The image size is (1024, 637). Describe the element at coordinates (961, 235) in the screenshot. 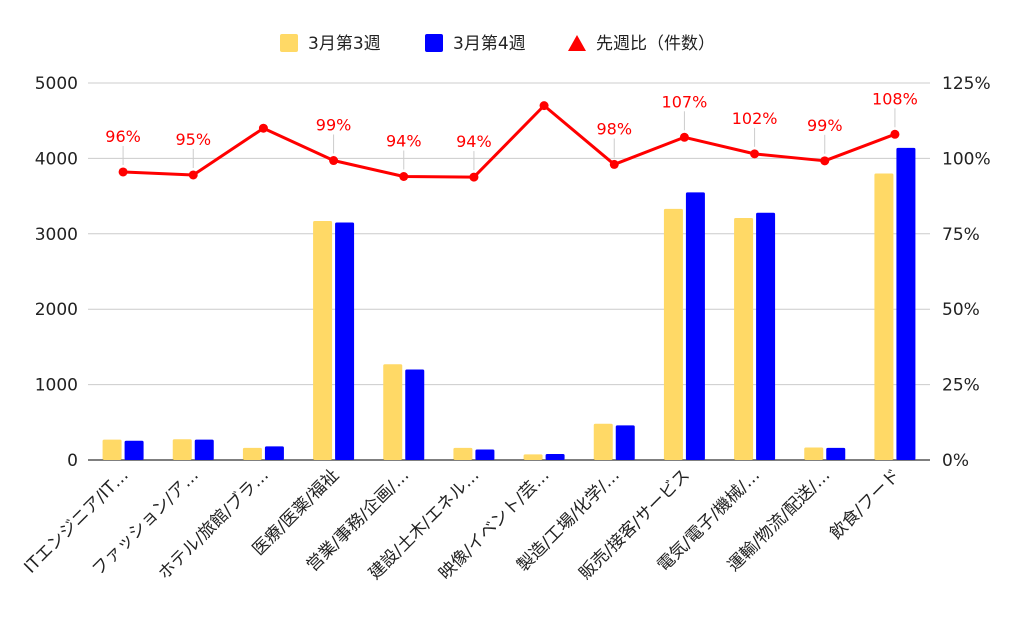

I see `y2-tick-label: 75%` at that location.